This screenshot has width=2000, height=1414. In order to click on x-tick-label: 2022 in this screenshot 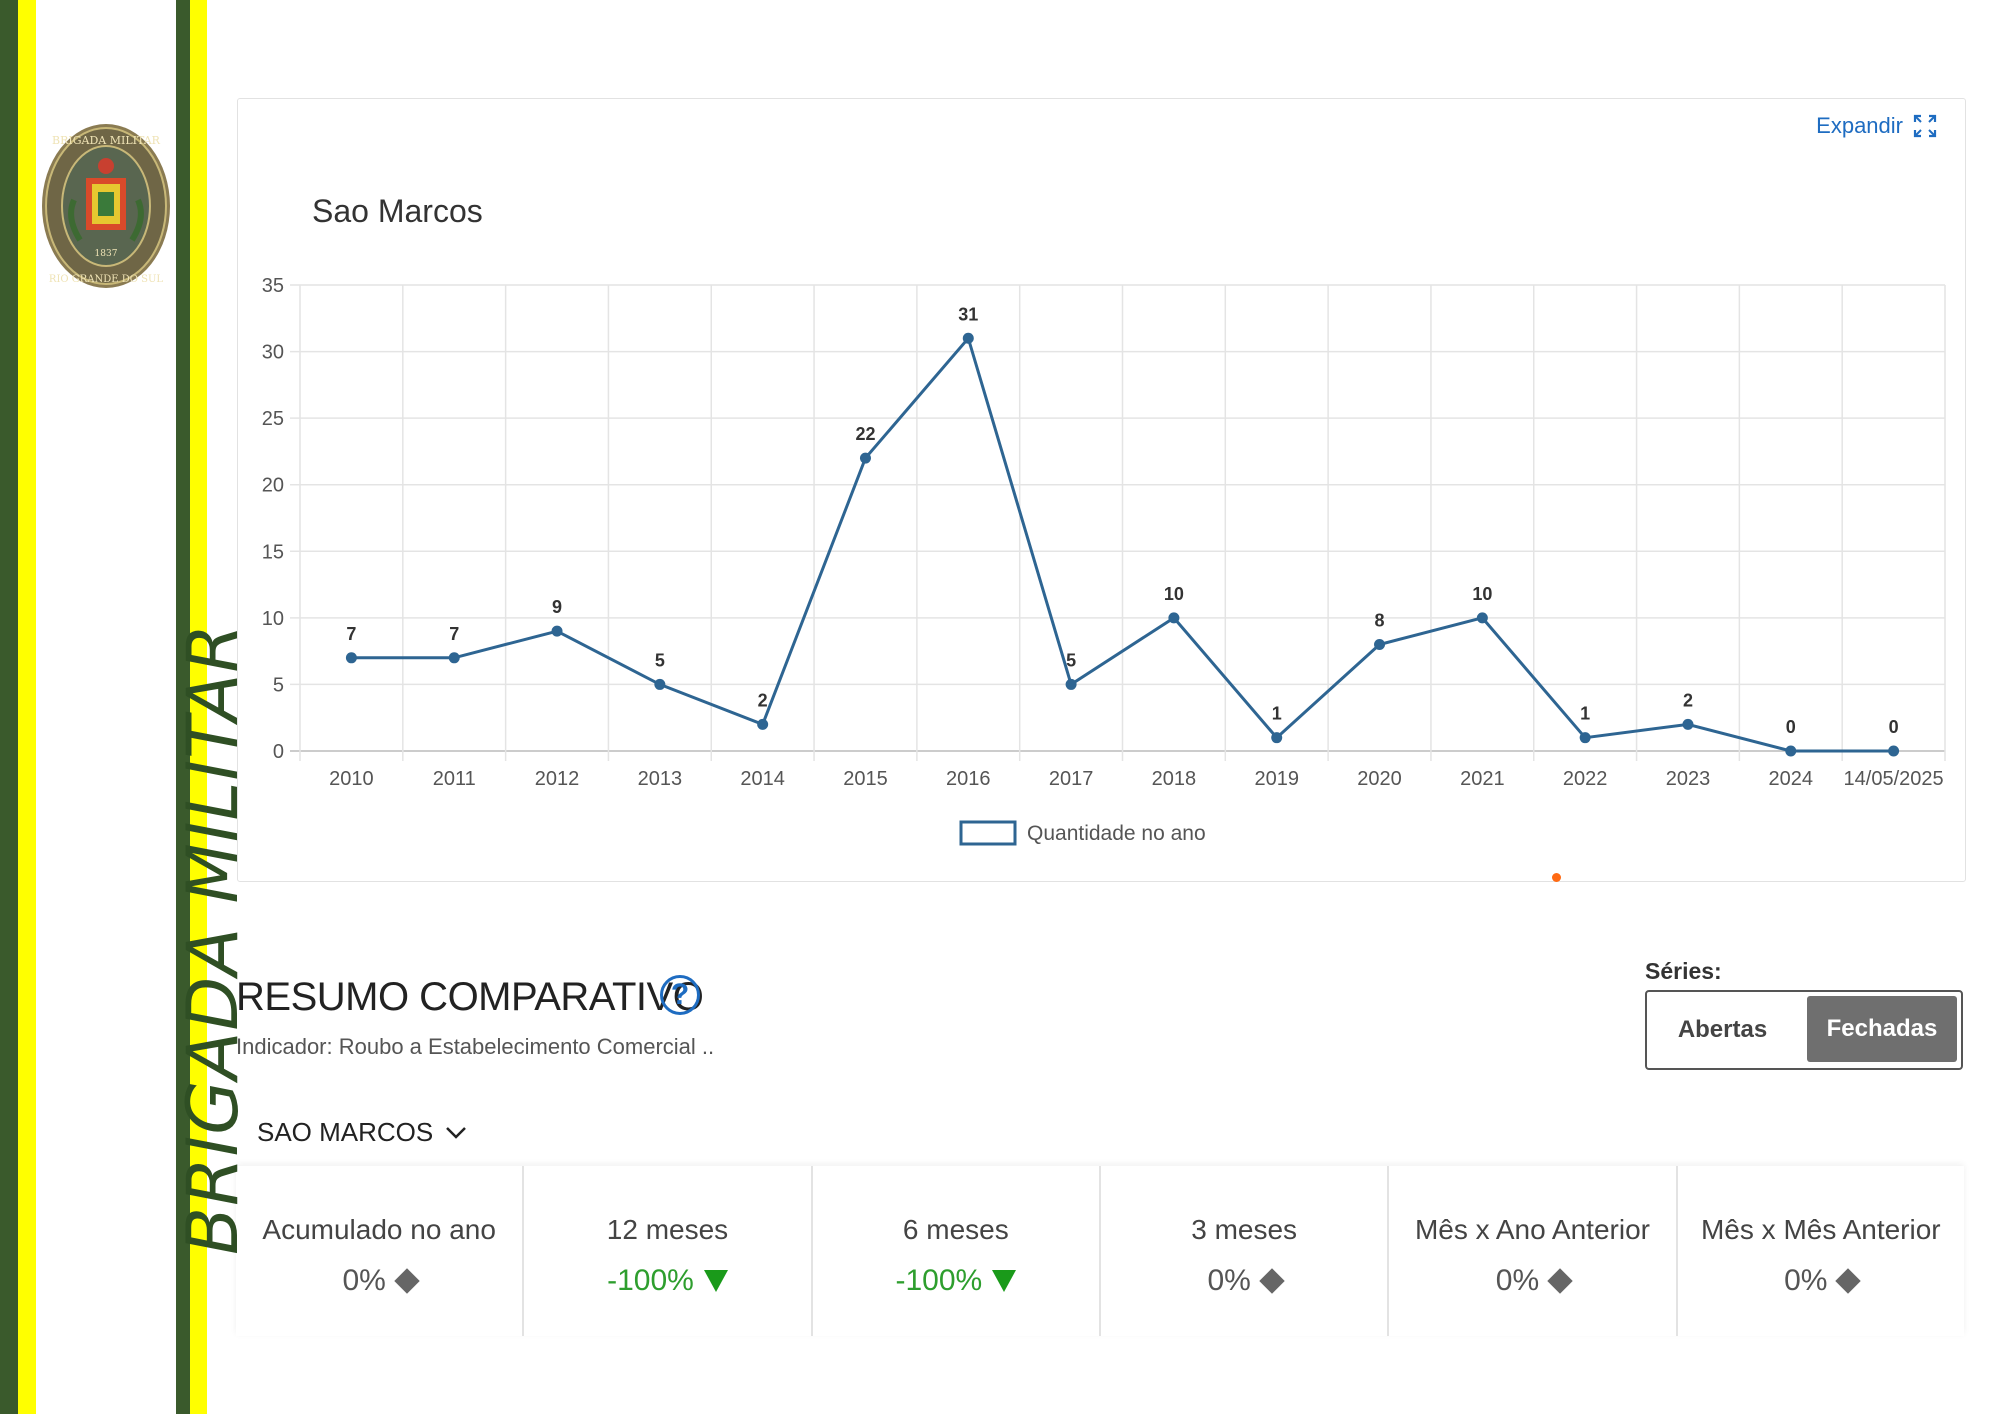, I will do `click(1585, 779)`.